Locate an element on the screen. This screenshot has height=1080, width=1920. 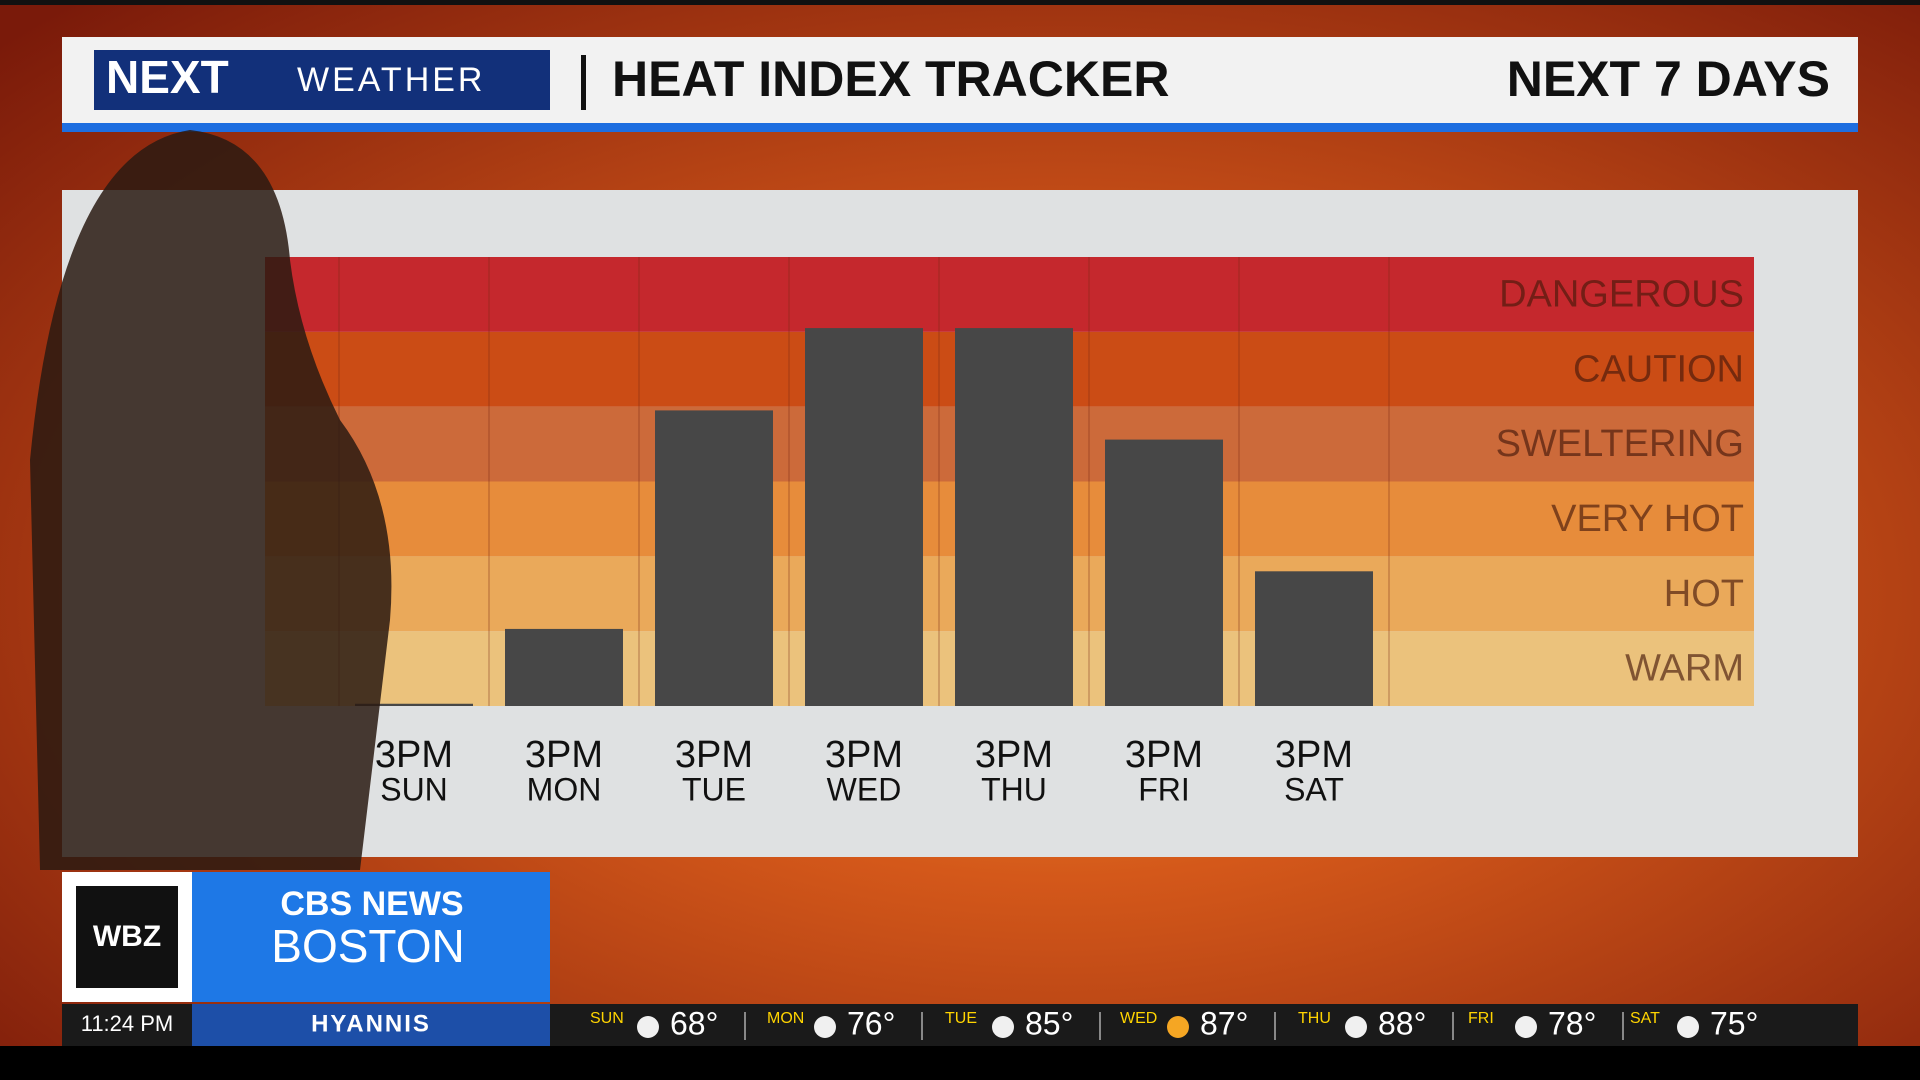
ticker-day: THU is located at coordinates (1314, 1018).